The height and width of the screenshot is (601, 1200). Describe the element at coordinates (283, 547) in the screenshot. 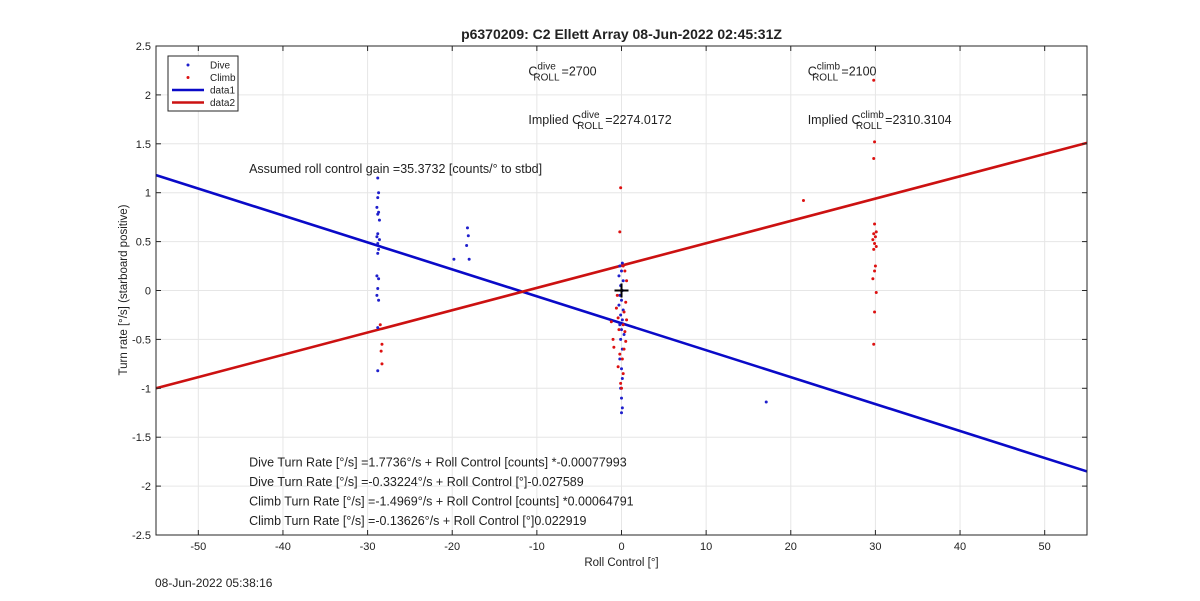

I see `x-tick-label: -40` at that location.